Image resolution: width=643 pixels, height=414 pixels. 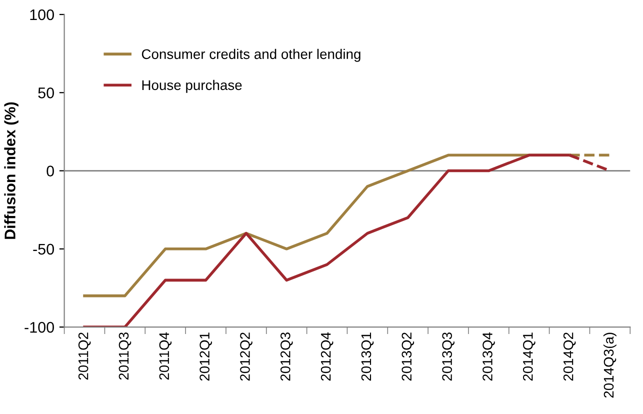 What do you see at coordinates (39, 327) in the screenshot?
I see `y-tick-label: -100` at bounding box center [39, 327].